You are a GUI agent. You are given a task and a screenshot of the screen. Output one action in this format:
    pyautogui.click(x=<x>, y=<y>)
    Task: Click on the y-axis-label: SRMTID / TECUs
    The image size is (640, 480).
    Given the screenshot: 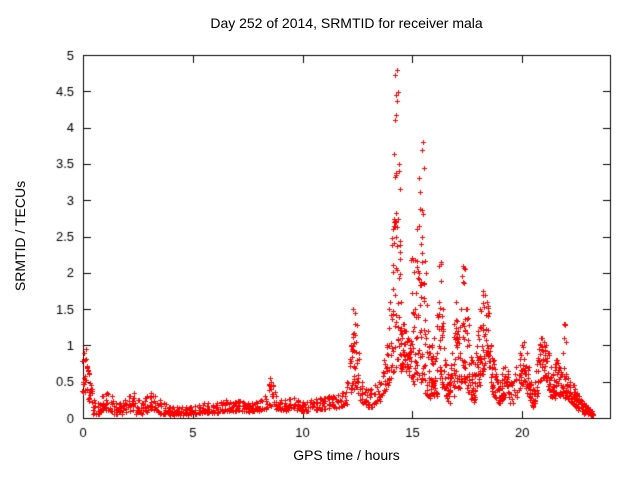 What is the action you would take?
    pyautogui.click(x=20, y=236)
    